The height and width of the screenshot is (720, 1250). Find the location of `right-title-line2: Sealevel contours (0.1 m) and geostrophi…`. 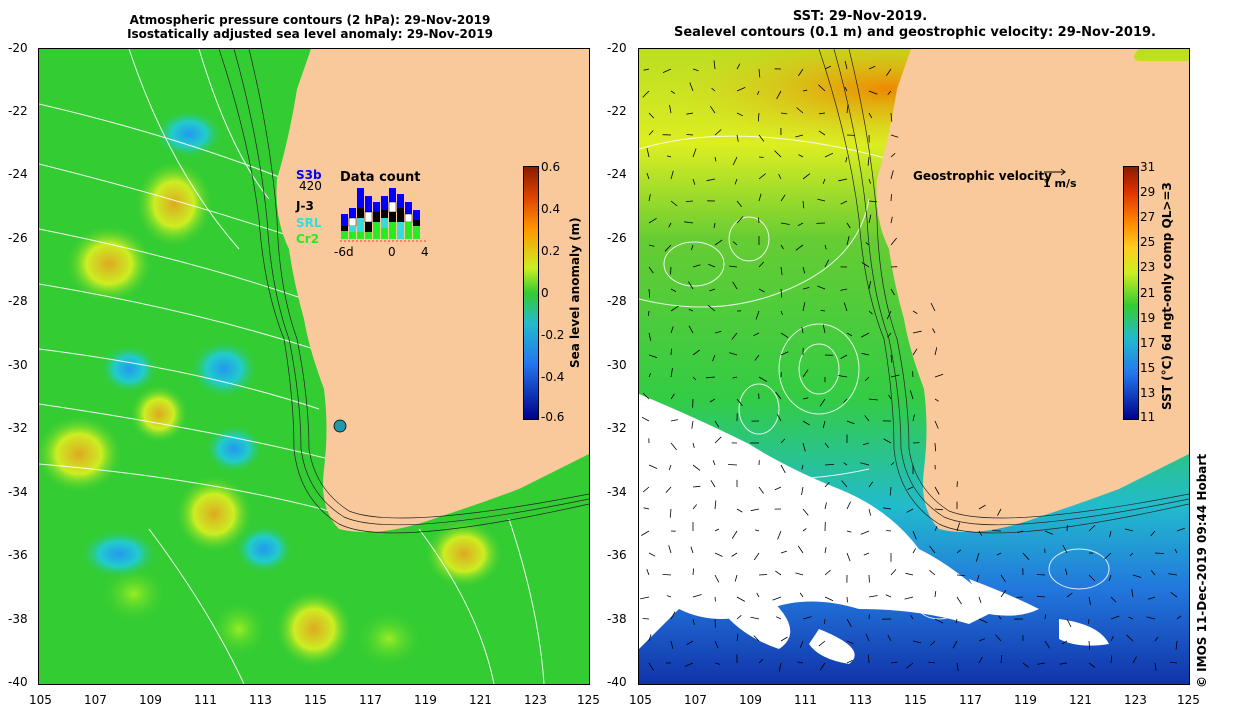

right-title-line2: Sealevel contours (0.1 m) and geostrophi… is located at coordinates (915, 32).